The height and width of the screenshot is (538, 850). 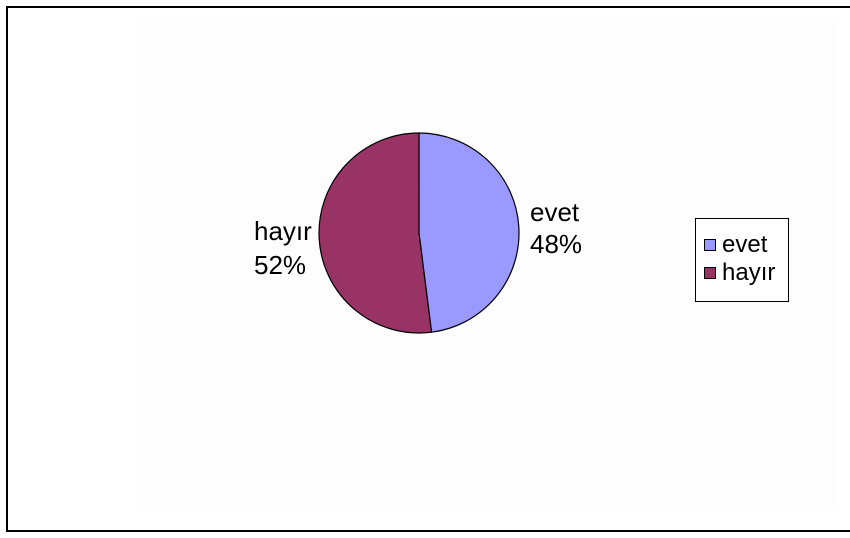 What do you see at coordinates (556, 244) in the screenshot?
I see `slice-label-evet-percent: 48%` at bounding box center [556, 244].